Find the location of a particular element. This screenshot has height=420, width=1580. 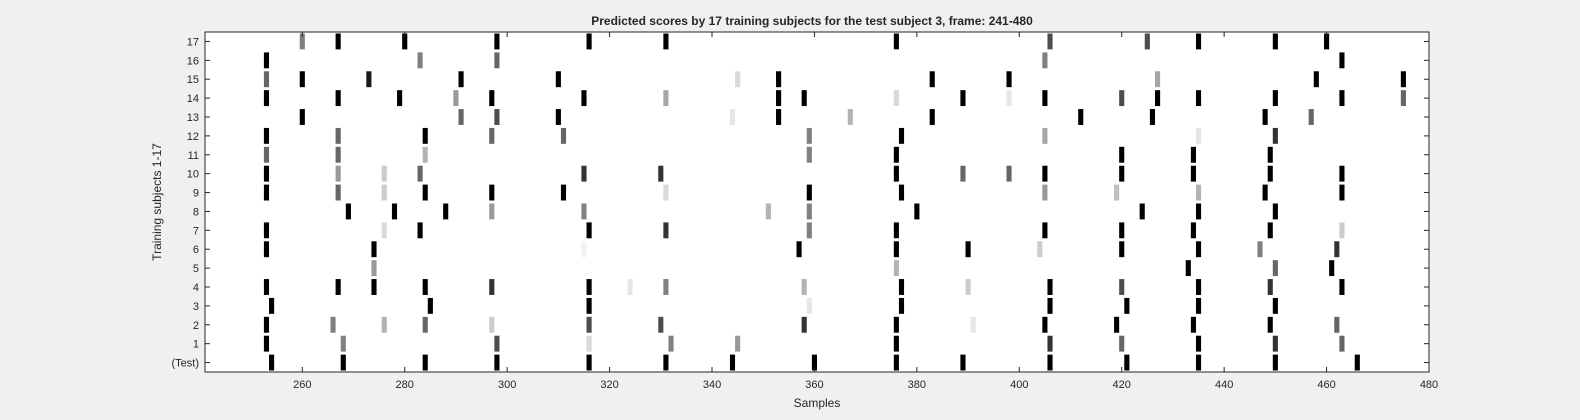

x-tick-label: 480 is located at coordinates (1429, 385).